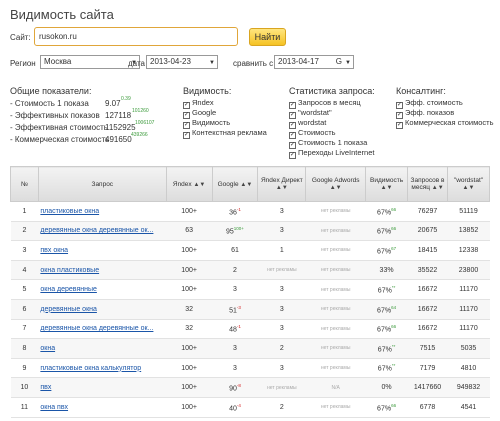 The image size is (500, 421). What do you see at coordinates (102, 211) in the screenshot?
I see `query-link: пластиковые окна` at bounding box center [102, 211].